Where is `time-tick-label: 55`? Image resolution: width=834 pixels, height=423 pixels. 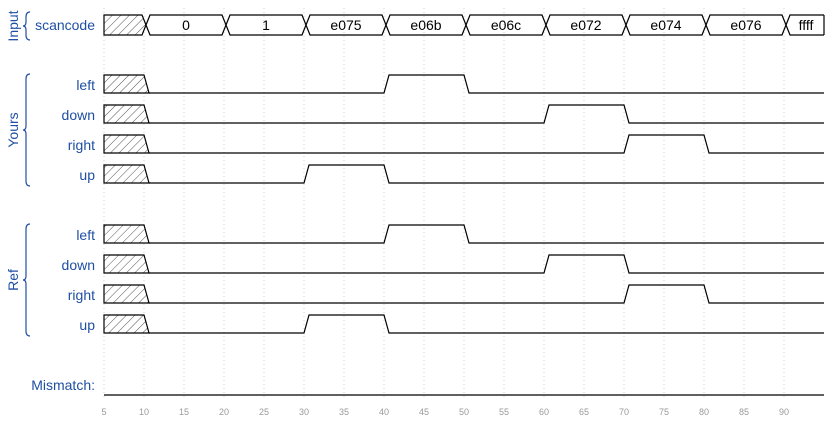 time-tick-label: 55 is located at coordinates (504, 412).